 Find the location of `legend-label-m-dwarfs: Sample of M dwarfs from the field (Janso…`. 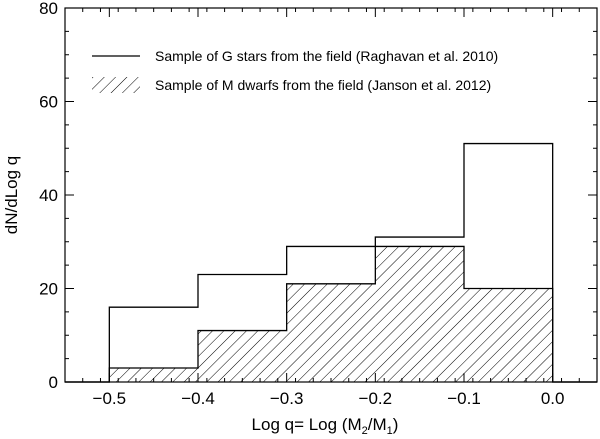

legend-label-m-dwarfs: Sample of M dwarfs from the field (Janso… is located at coordinates (323, 85).